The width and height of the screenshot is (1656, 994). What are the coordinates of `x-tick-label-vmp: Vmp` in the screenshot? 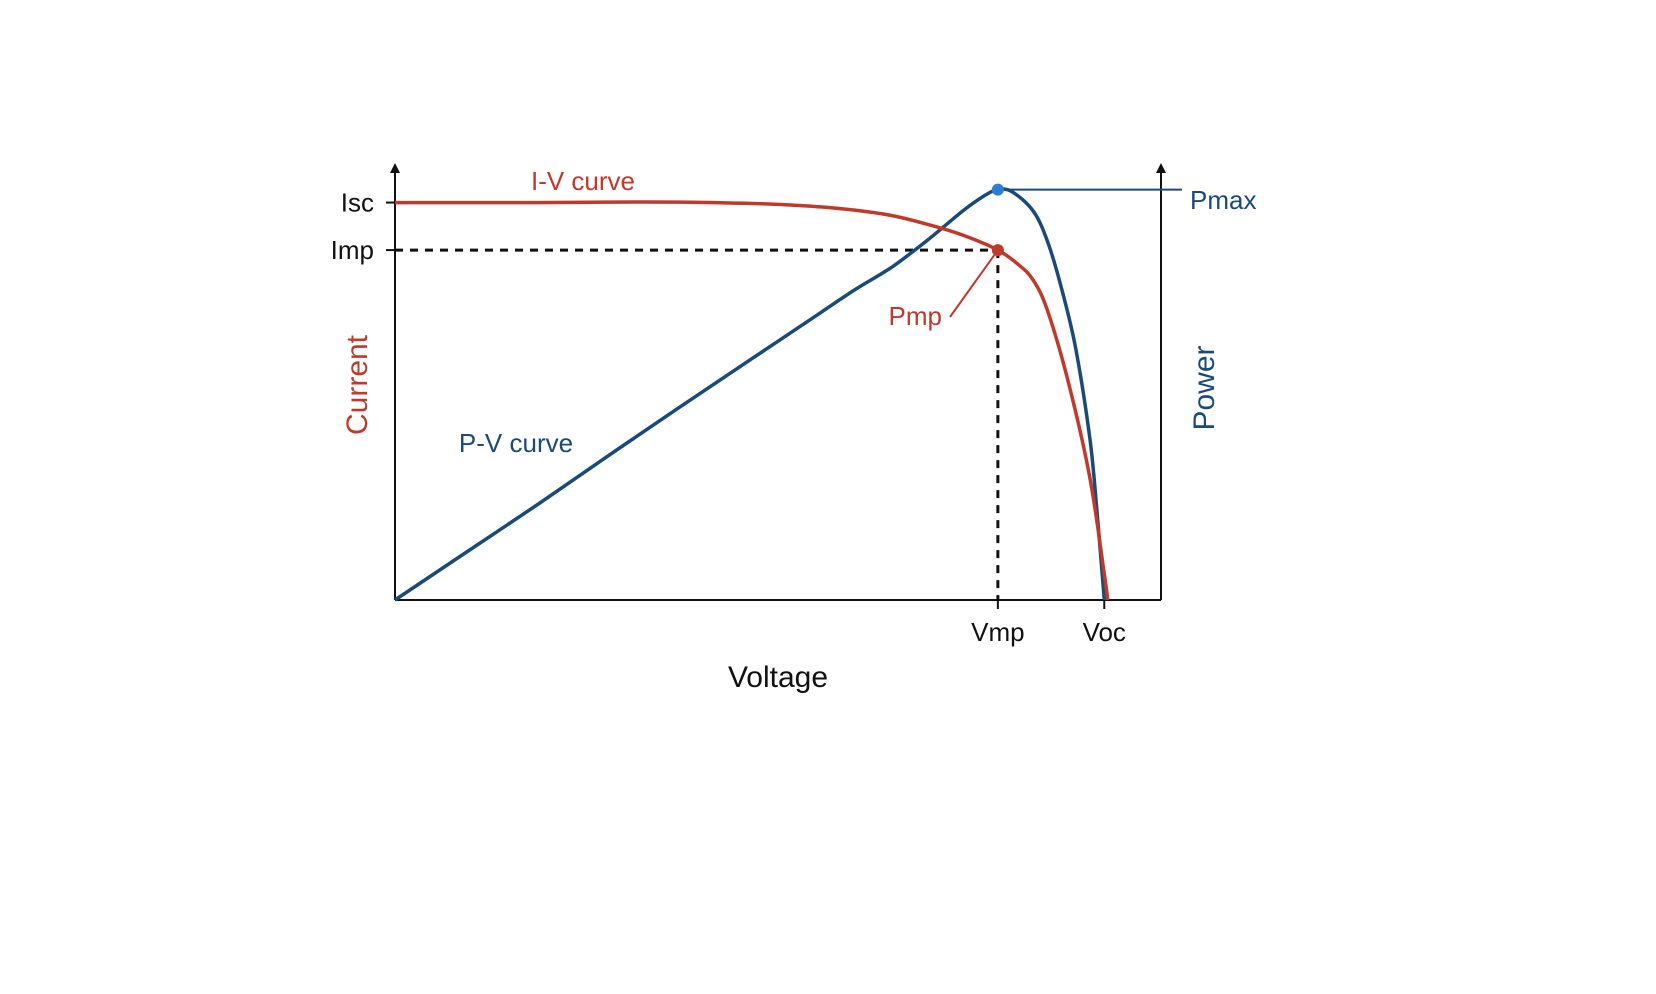 It's located at (997, 632).